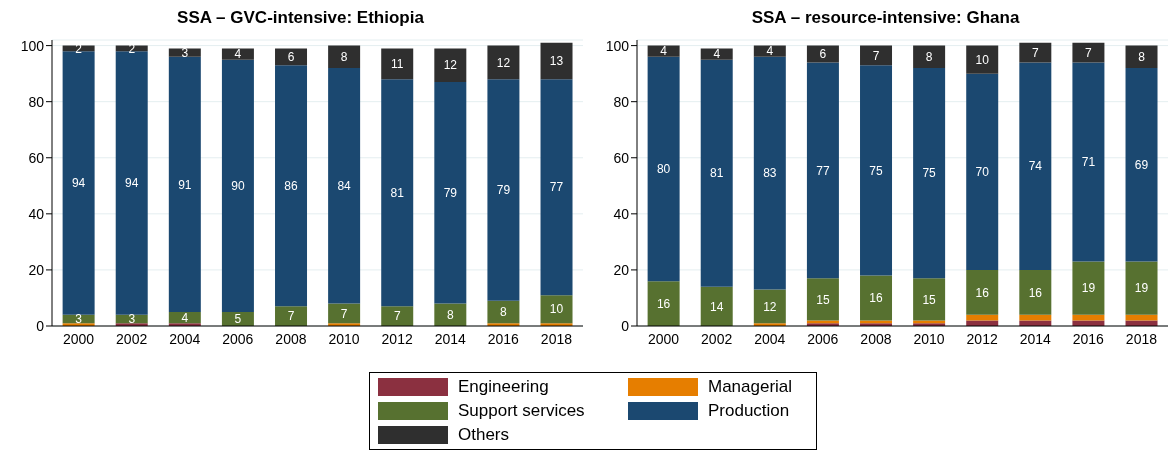 The height and width of the screenshot is (463, 1175). I want to click on data-label: 90, so click(238, 186).